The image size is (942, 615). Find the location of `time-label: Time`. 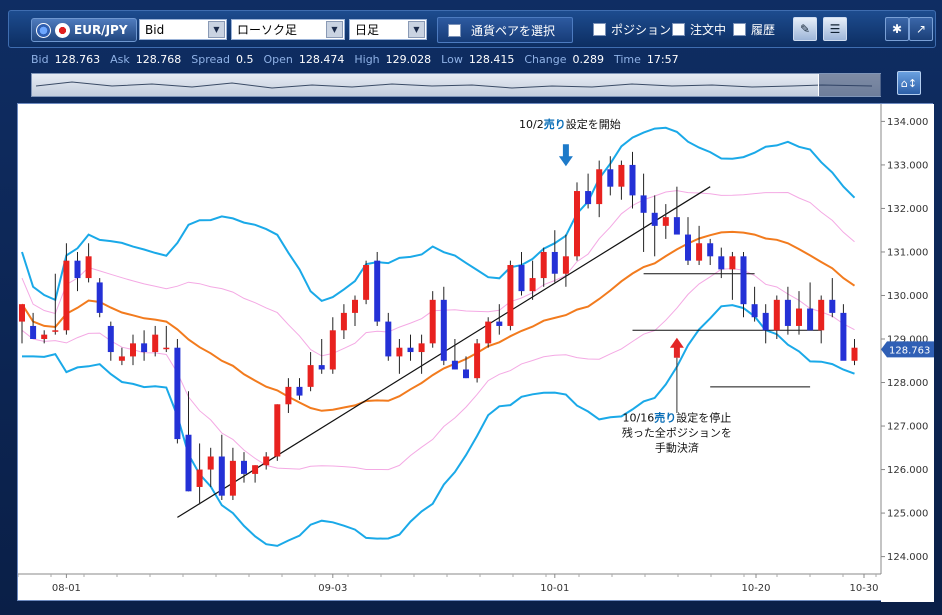

time-label: Time is located at coordinates (627, 59).